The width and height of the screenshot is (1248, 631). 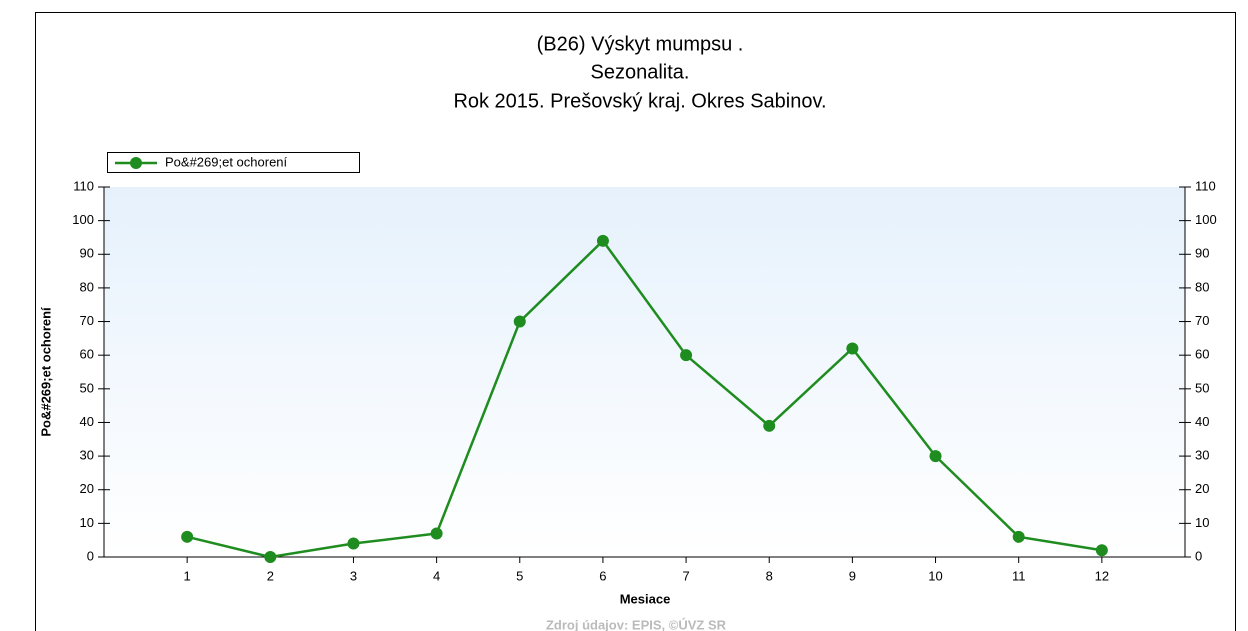 I want to click on x-tick-label: 7, so click(x=685, y=575).